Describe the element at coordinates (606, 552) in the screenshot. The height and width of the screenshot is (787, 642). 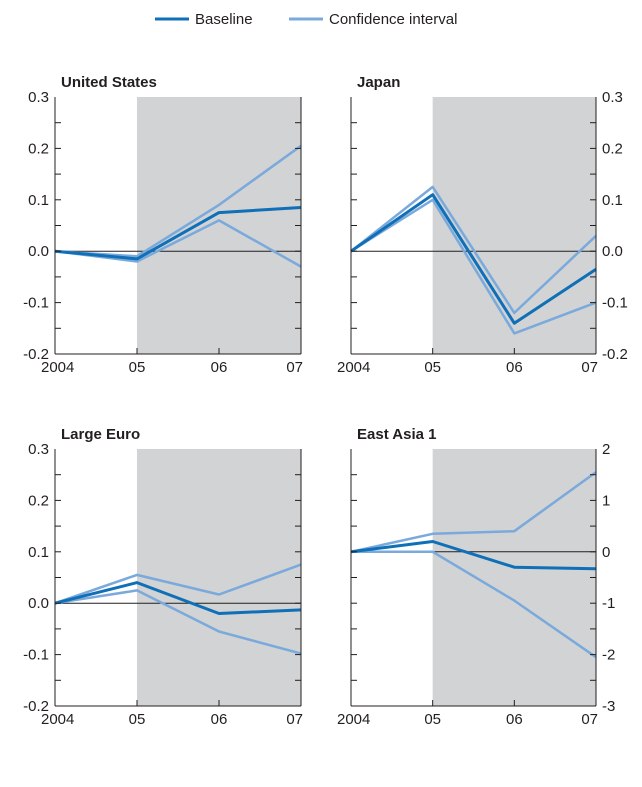
I see `y-tick-label: 0` at that location.